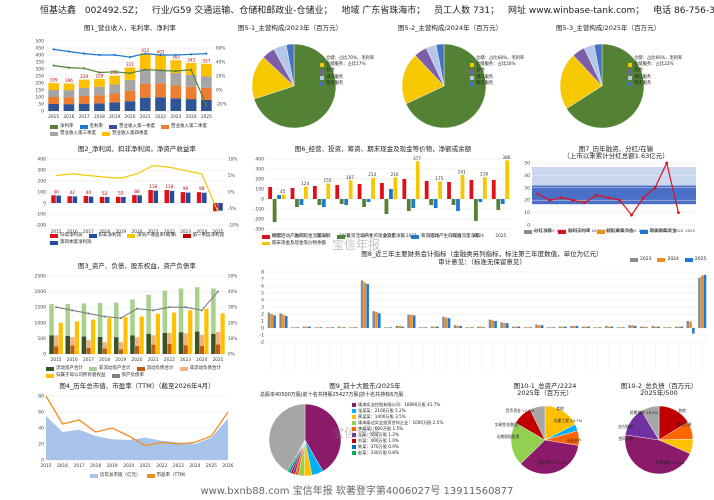 Image resolution: width=714 pixels, height=500 pixels. I want to click on chart-shareholders, so click(305, 440).